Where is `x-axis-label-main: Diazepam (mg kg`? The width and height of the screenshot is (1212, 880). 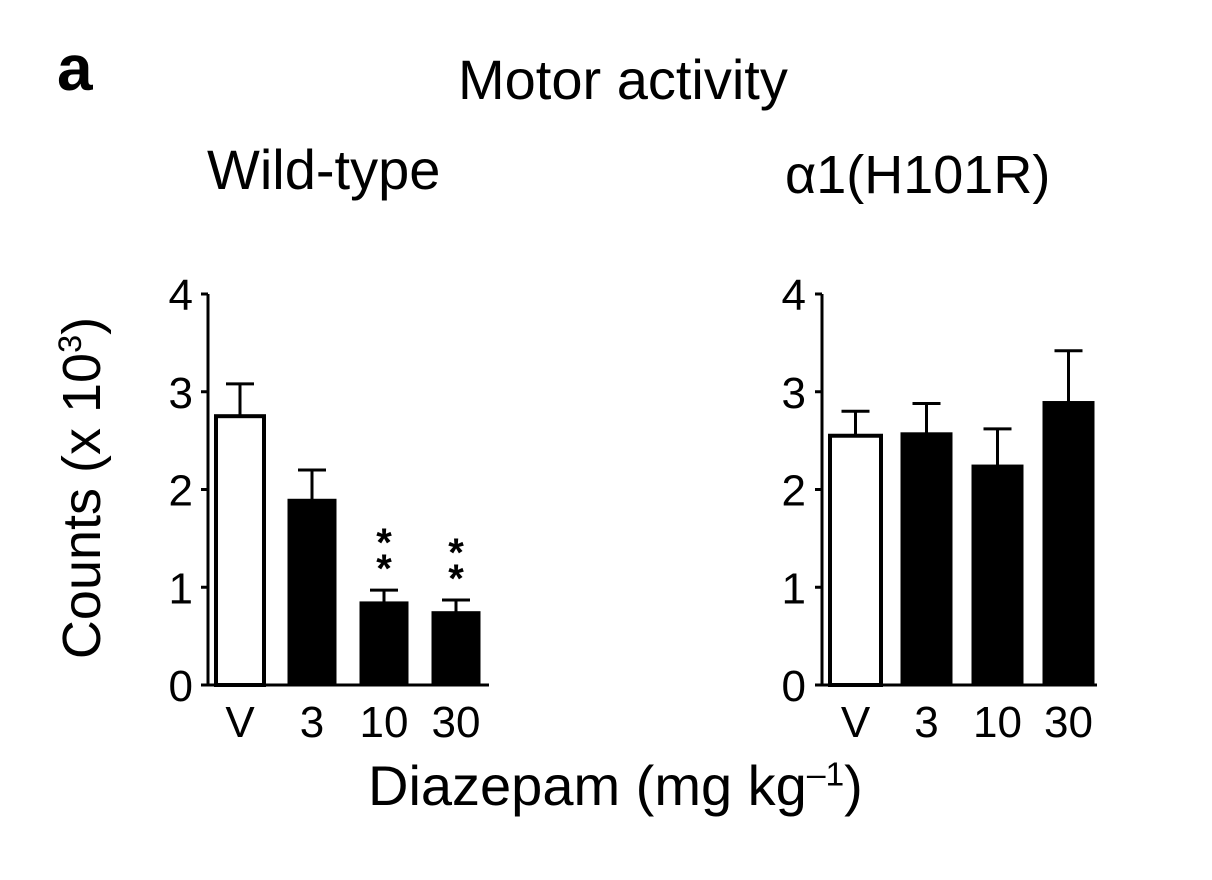
x-axis-label-main: Diazepam (mg kg is located at coordinates (587, 785).